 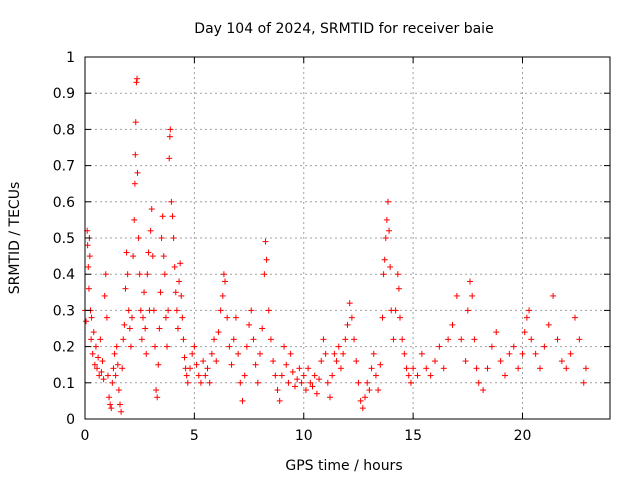 What do you see at coordinates (64, 384) in the screenshot?
I see `y-tick-label: 0.1` at bounding box center [64, 384].